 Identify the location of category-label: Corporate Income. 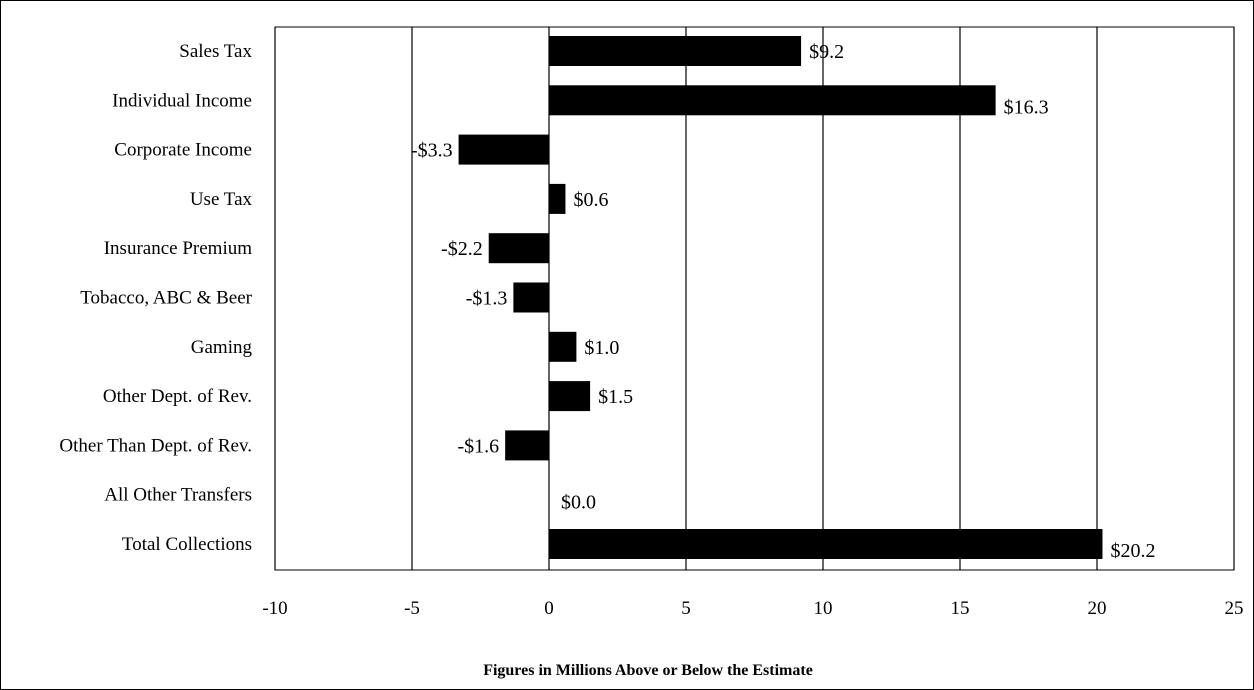
(183, 150).